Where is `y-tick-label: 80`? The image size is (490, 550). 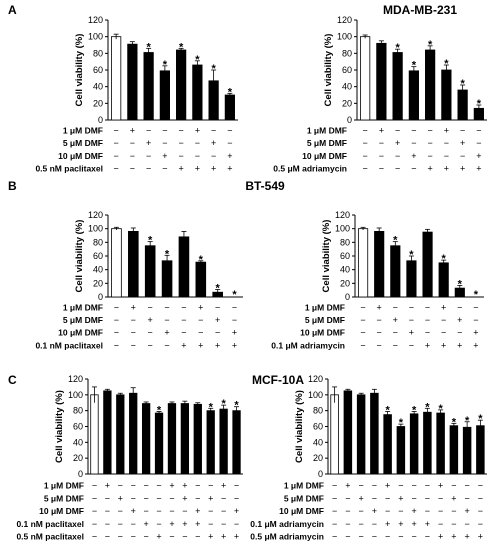
y-tick-label: 80 is located at coordinates (347, 53).